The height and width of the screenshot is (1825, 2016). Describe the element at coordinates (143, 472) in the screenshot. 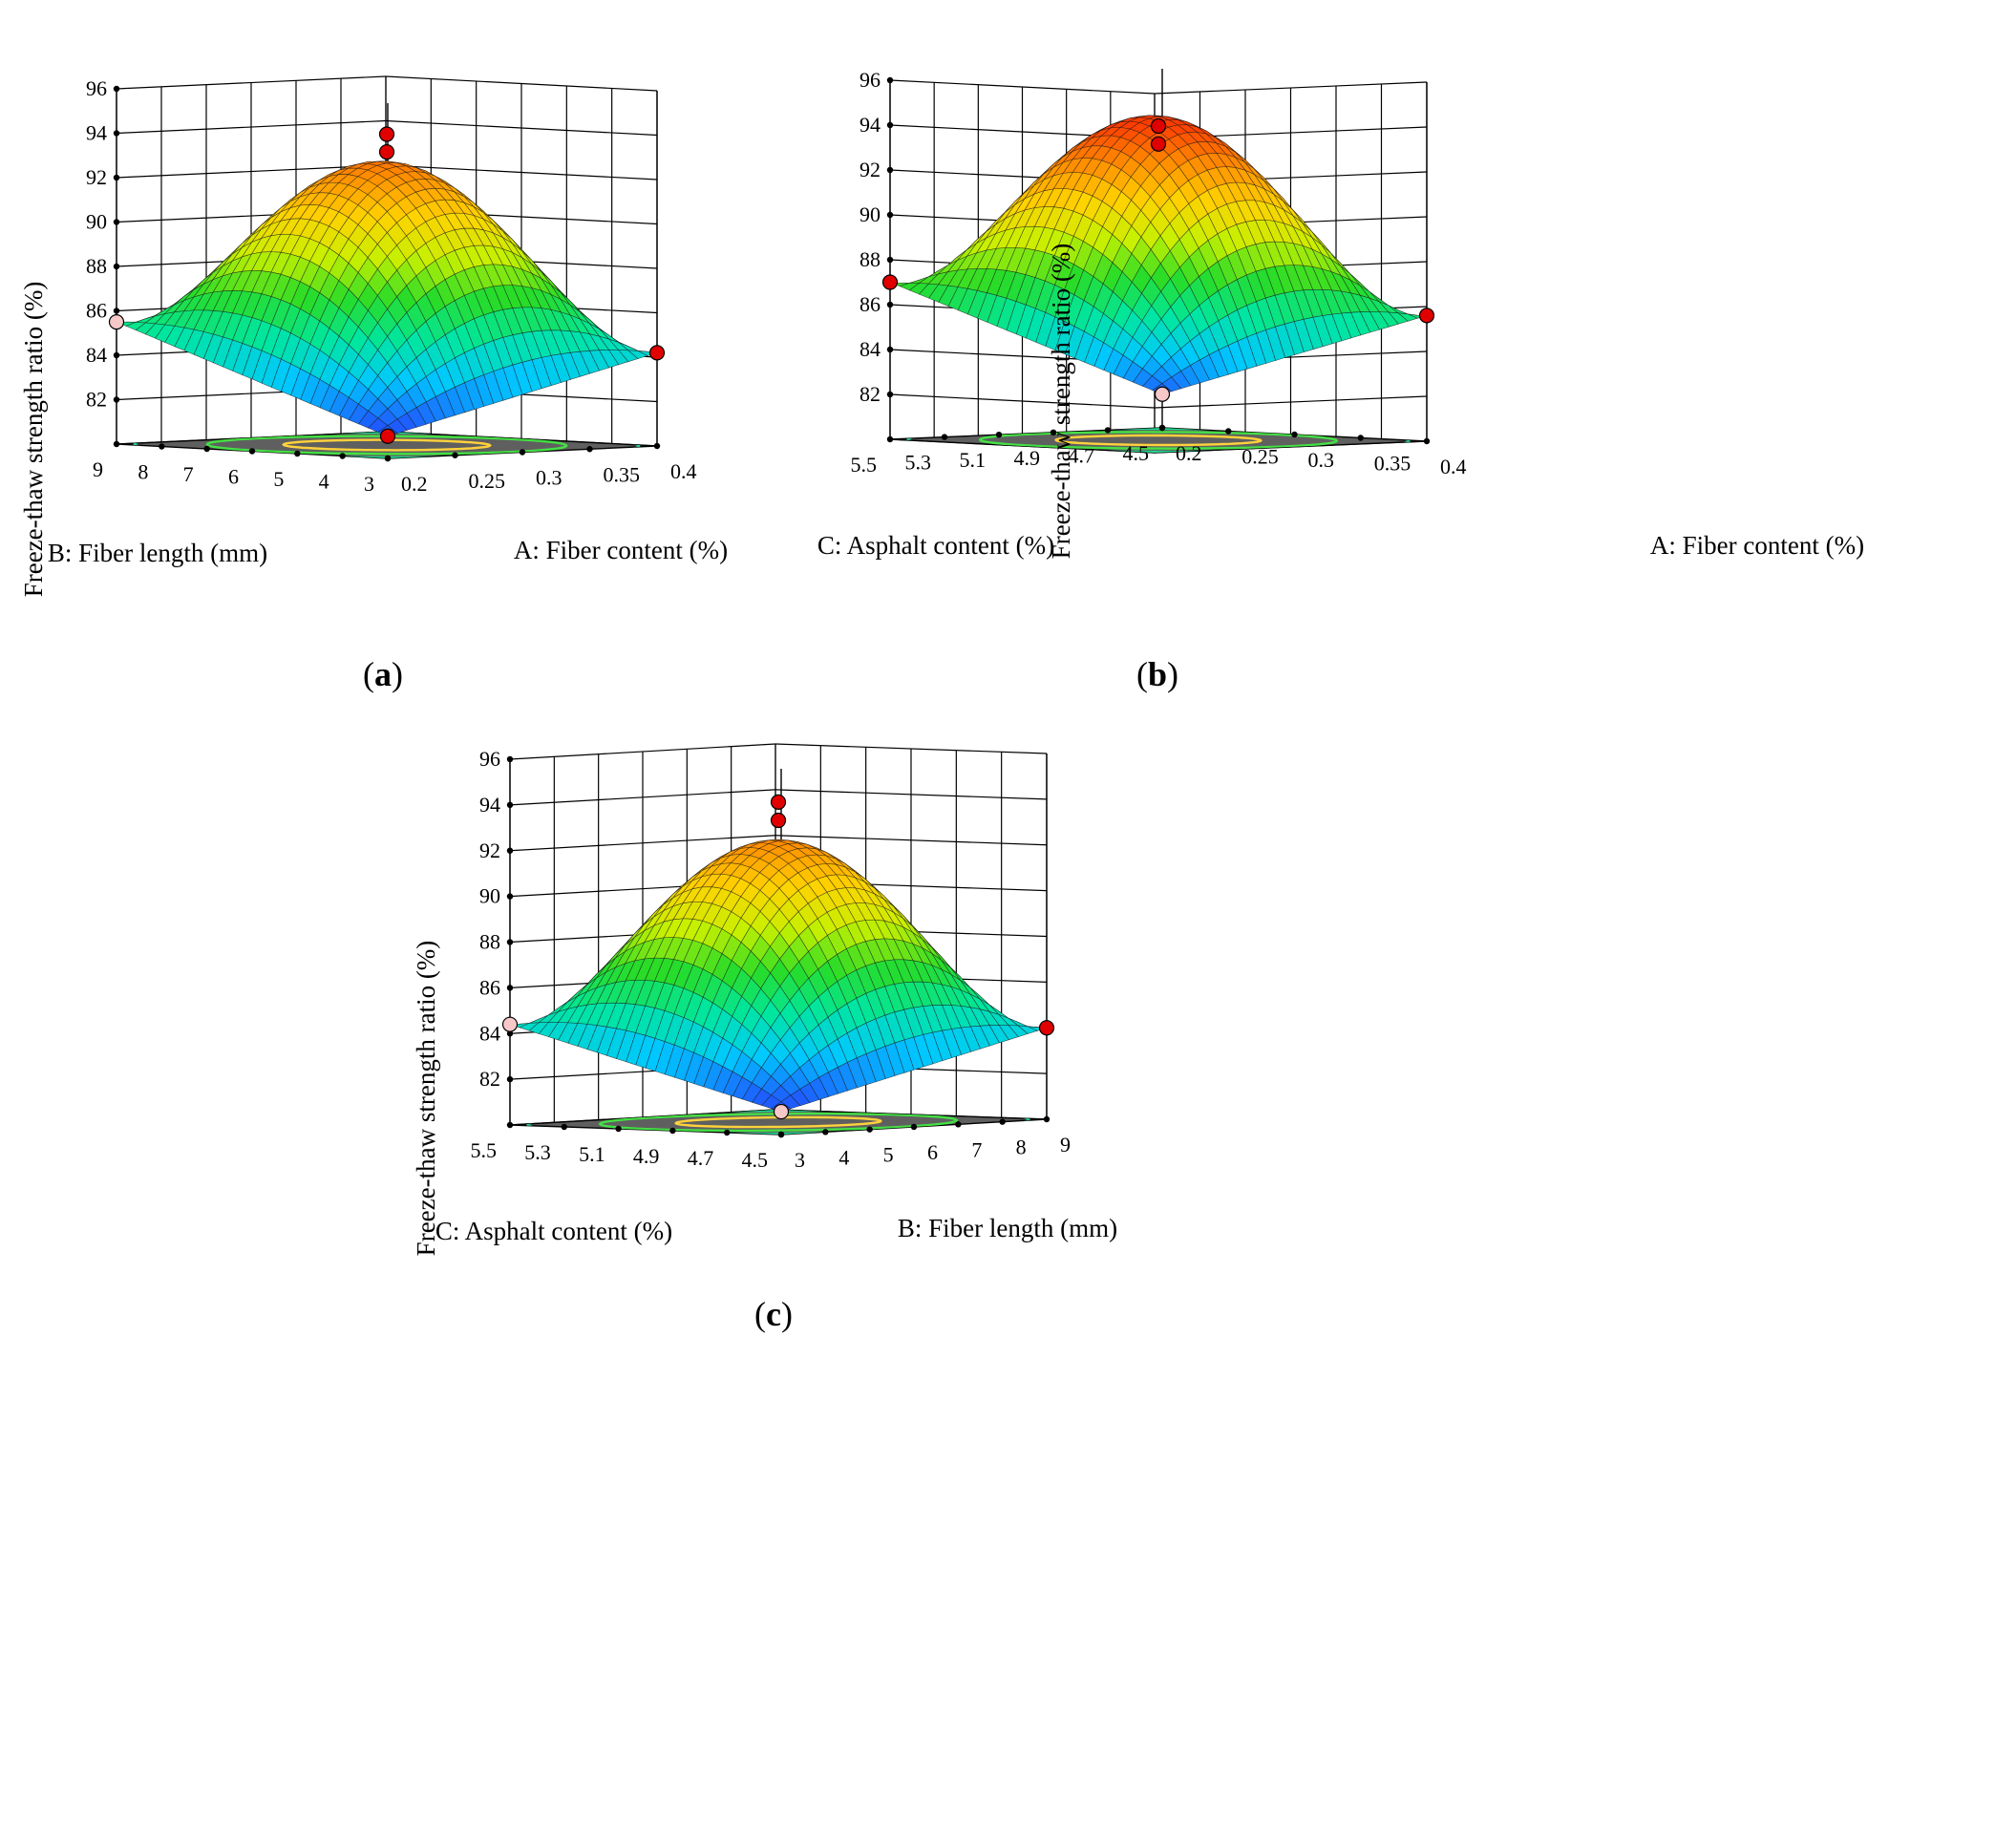

I see `y-tick-label: 8` at that location.